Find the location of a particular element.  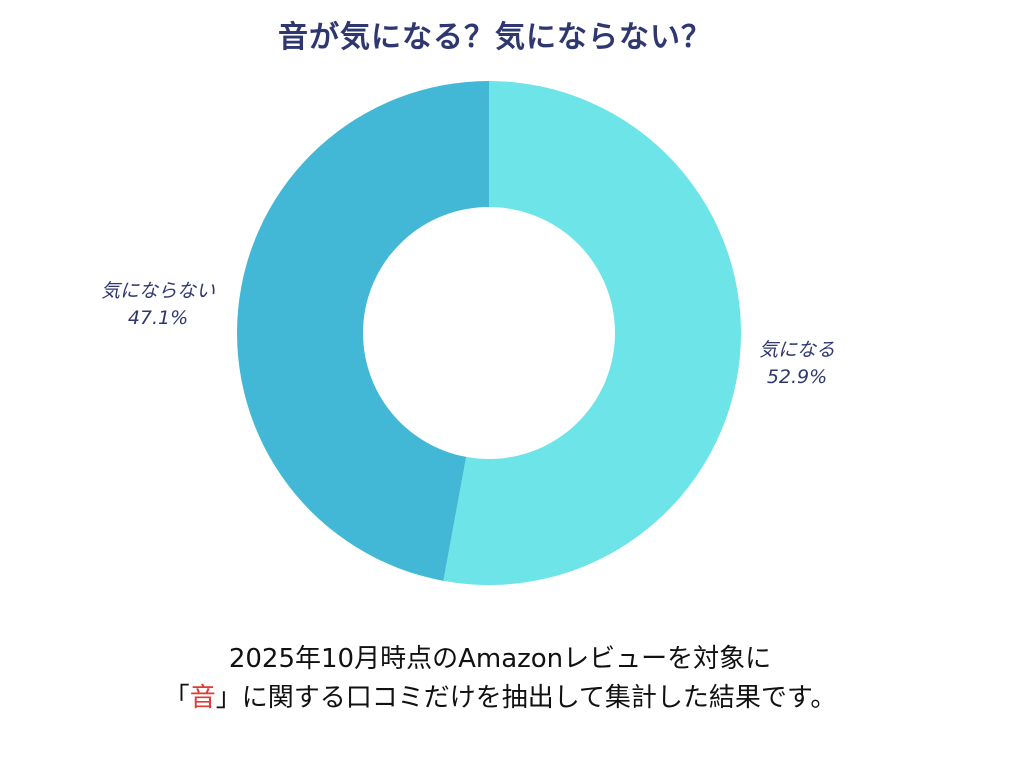

slice-label-not-bothered-name: 気にならない is located at coordinates (157, 291).